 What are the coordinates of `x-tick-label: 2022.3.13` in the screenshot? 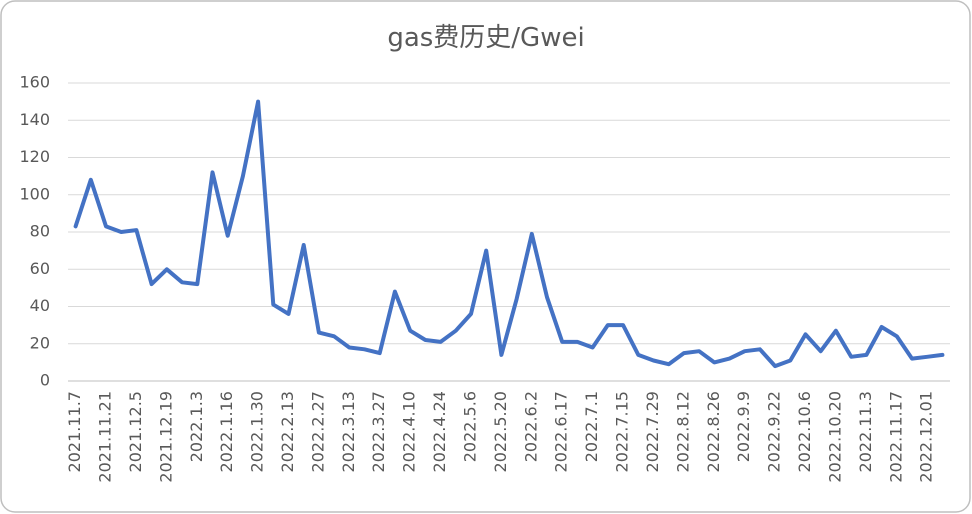 It's located at (348, 431).